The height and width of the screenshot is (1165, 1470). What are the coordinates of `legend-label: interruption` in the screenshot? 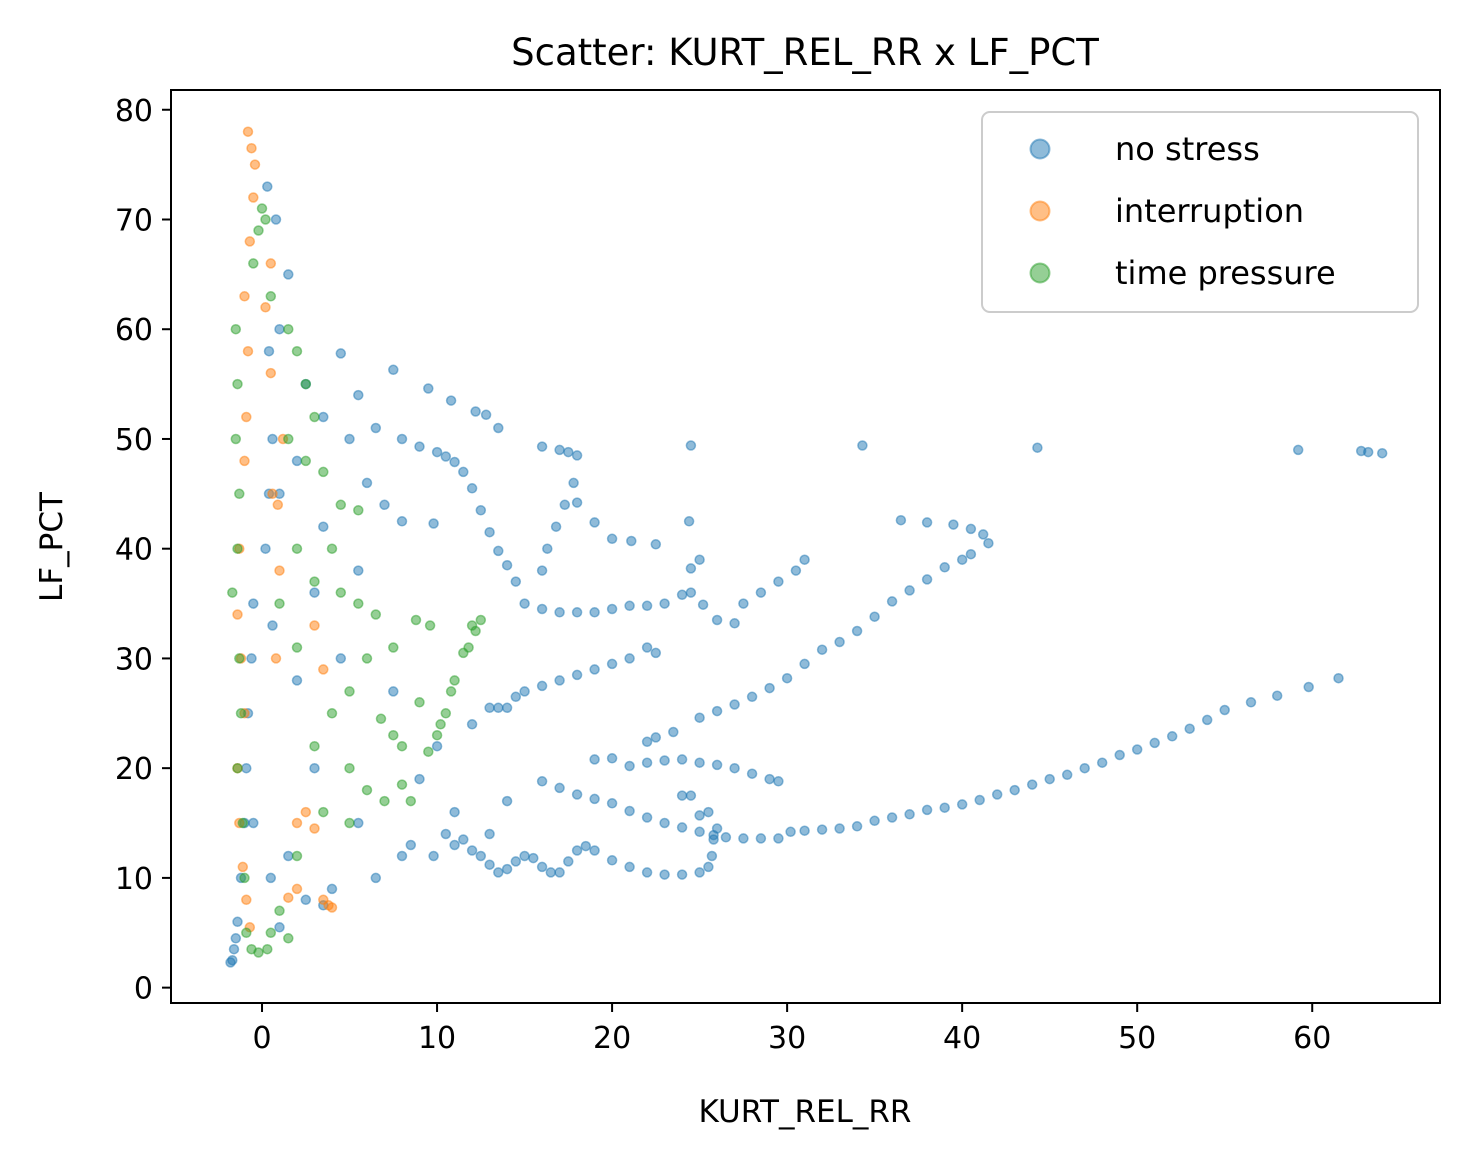 It's located at (1209, 211).